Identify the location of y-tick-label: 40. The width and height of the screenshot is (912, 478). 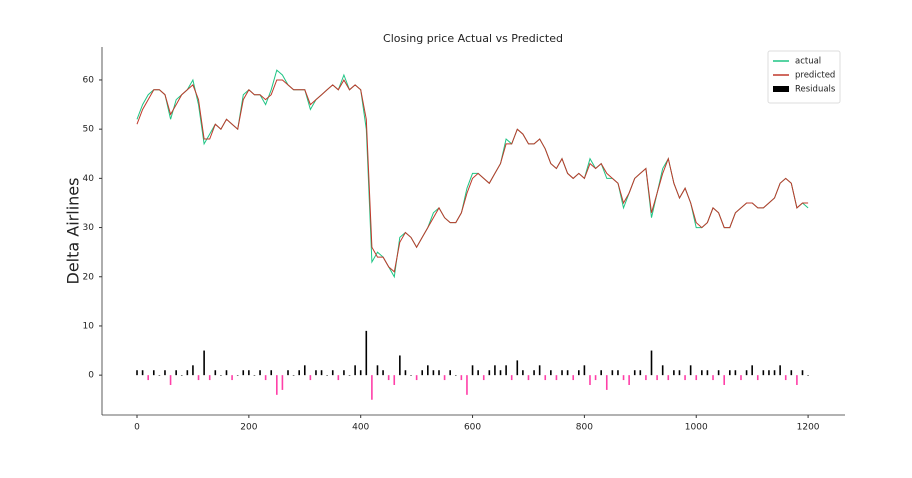
(89, 179).